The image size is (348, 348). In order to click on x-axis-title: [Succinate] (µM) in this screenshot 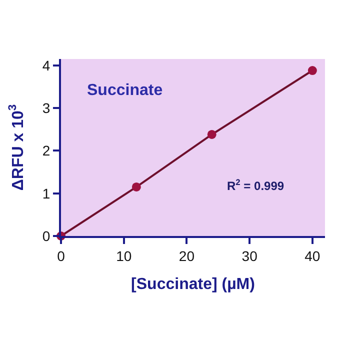, I will do `click(193, 284)`.